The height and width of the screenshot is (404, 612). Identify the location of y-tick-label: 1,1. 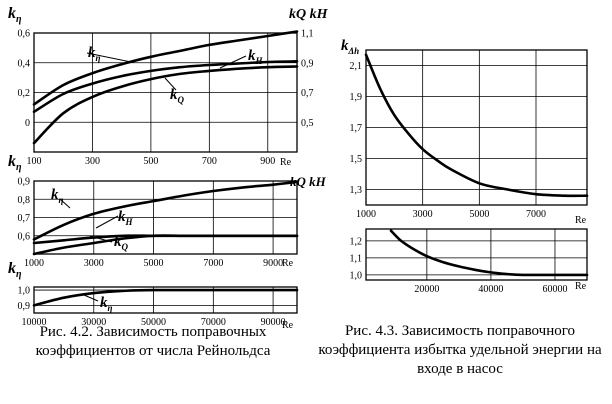
(356, 258).